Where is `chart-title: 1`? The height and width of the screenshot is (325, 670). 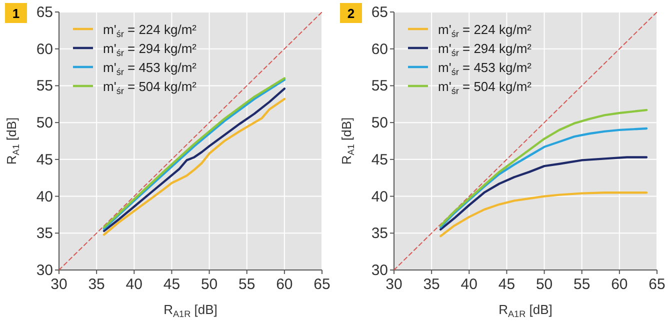 chart-title: 1 is located at coordinates (16, 13).